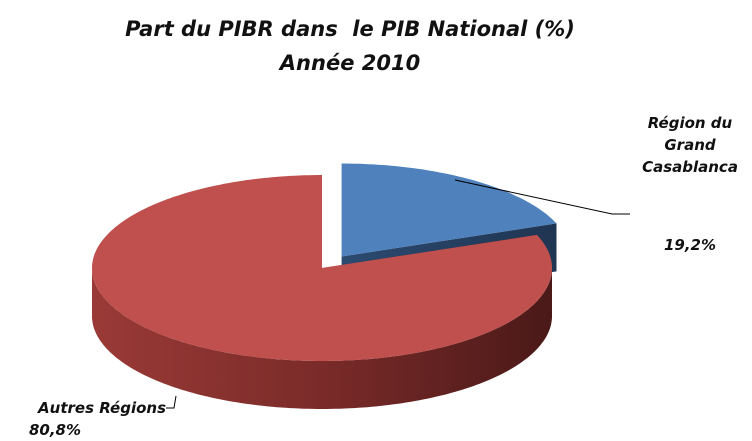 This screenshot has height=441, width=752. I want to click on chart-title: Part du PIBR dans le PIB National (%), so click(350, 29).